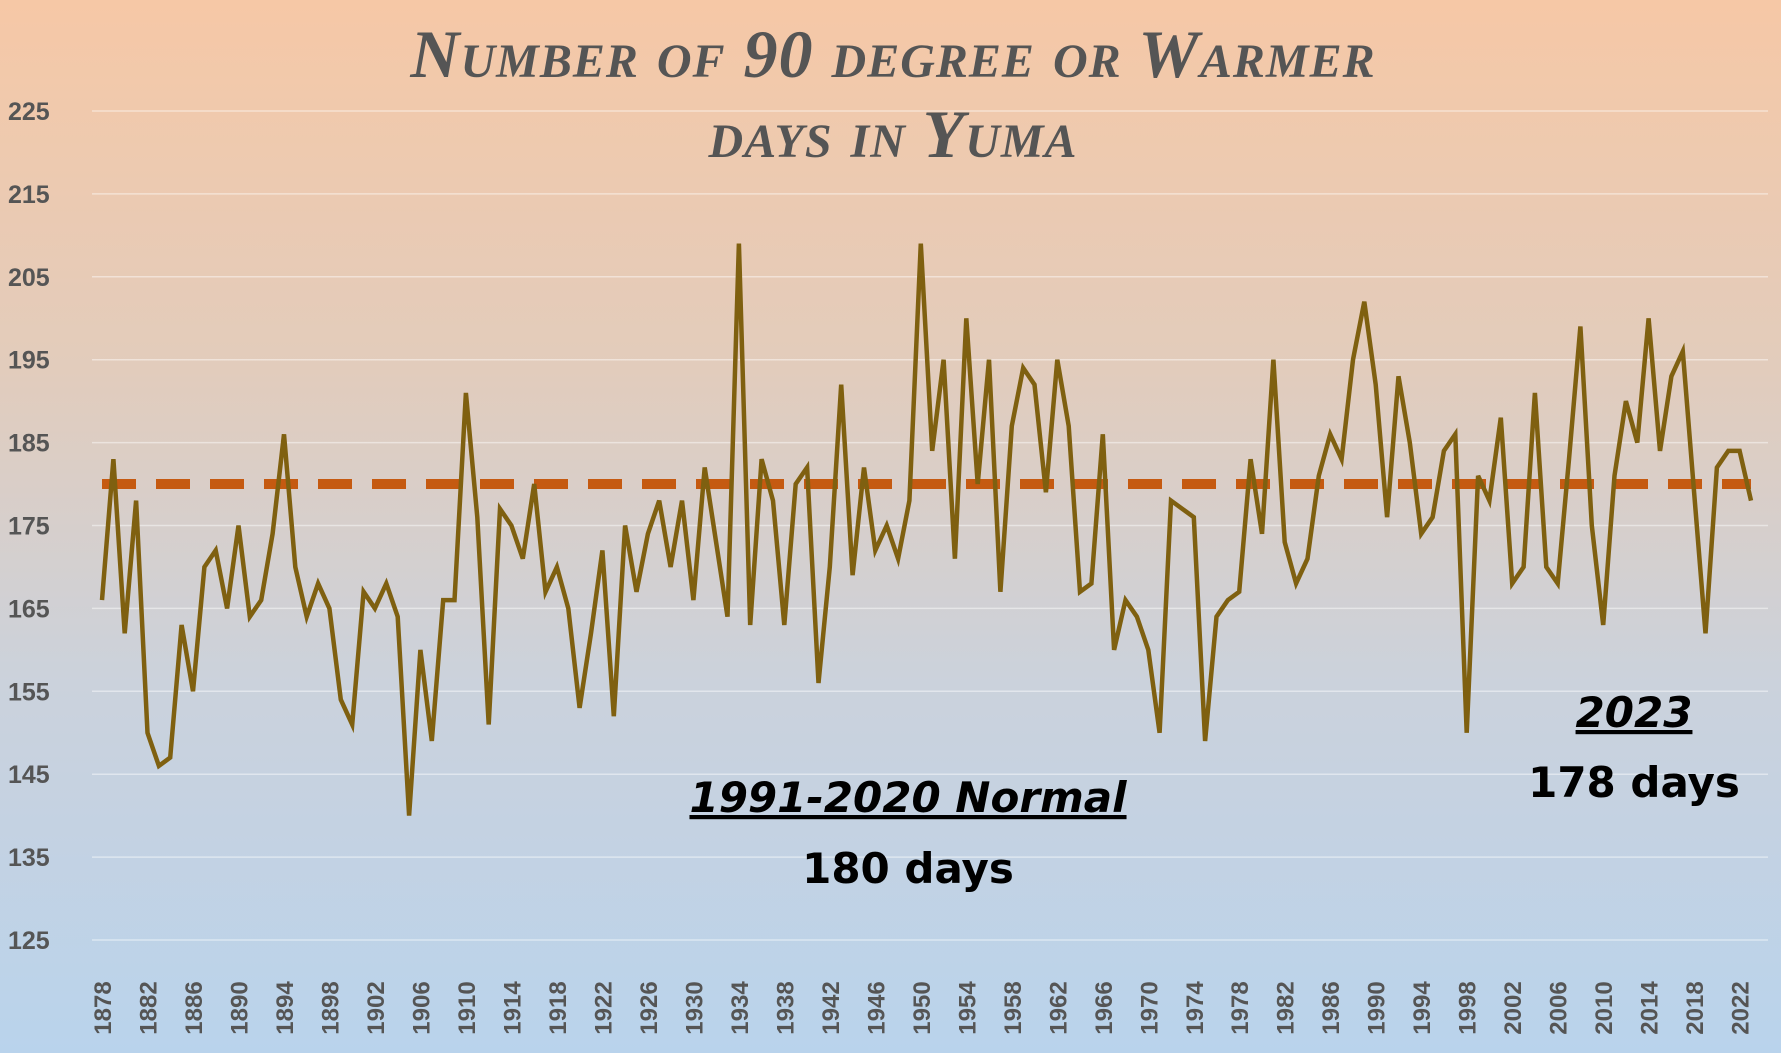 The width and height of the screenshot is (1781, 1053). Describe the element at coordinates (1057, 360) in the screenshot. I see `data-point-1962` at that location.